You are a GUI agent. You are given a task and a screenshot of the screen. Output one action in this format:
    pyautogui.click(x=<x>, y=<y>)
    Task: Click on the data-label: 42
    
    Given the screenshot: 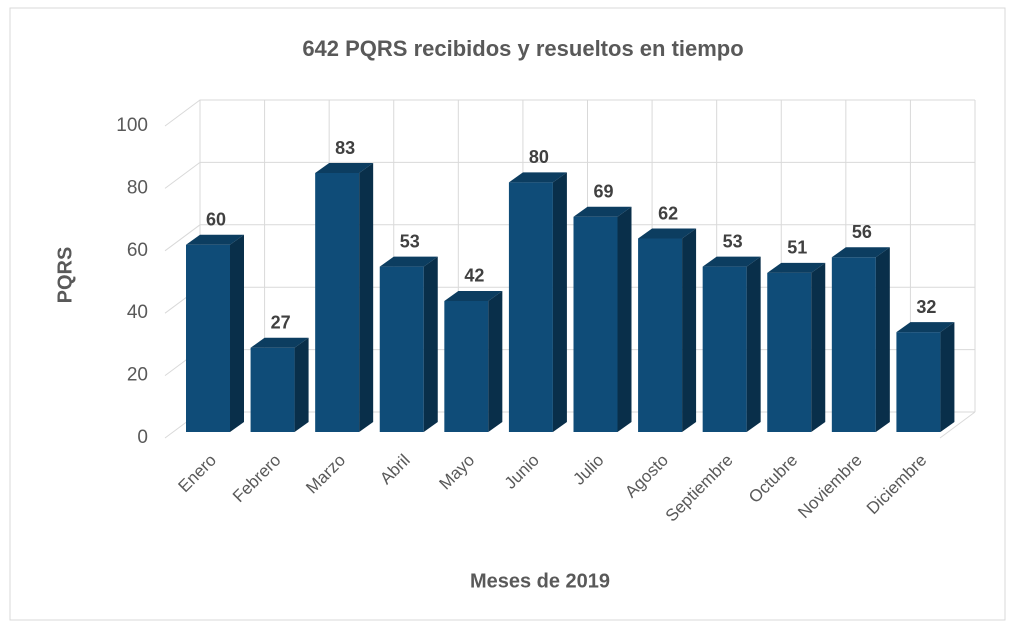 What is the action you would take?
    pyautogui.click(x=474, y=276)
    